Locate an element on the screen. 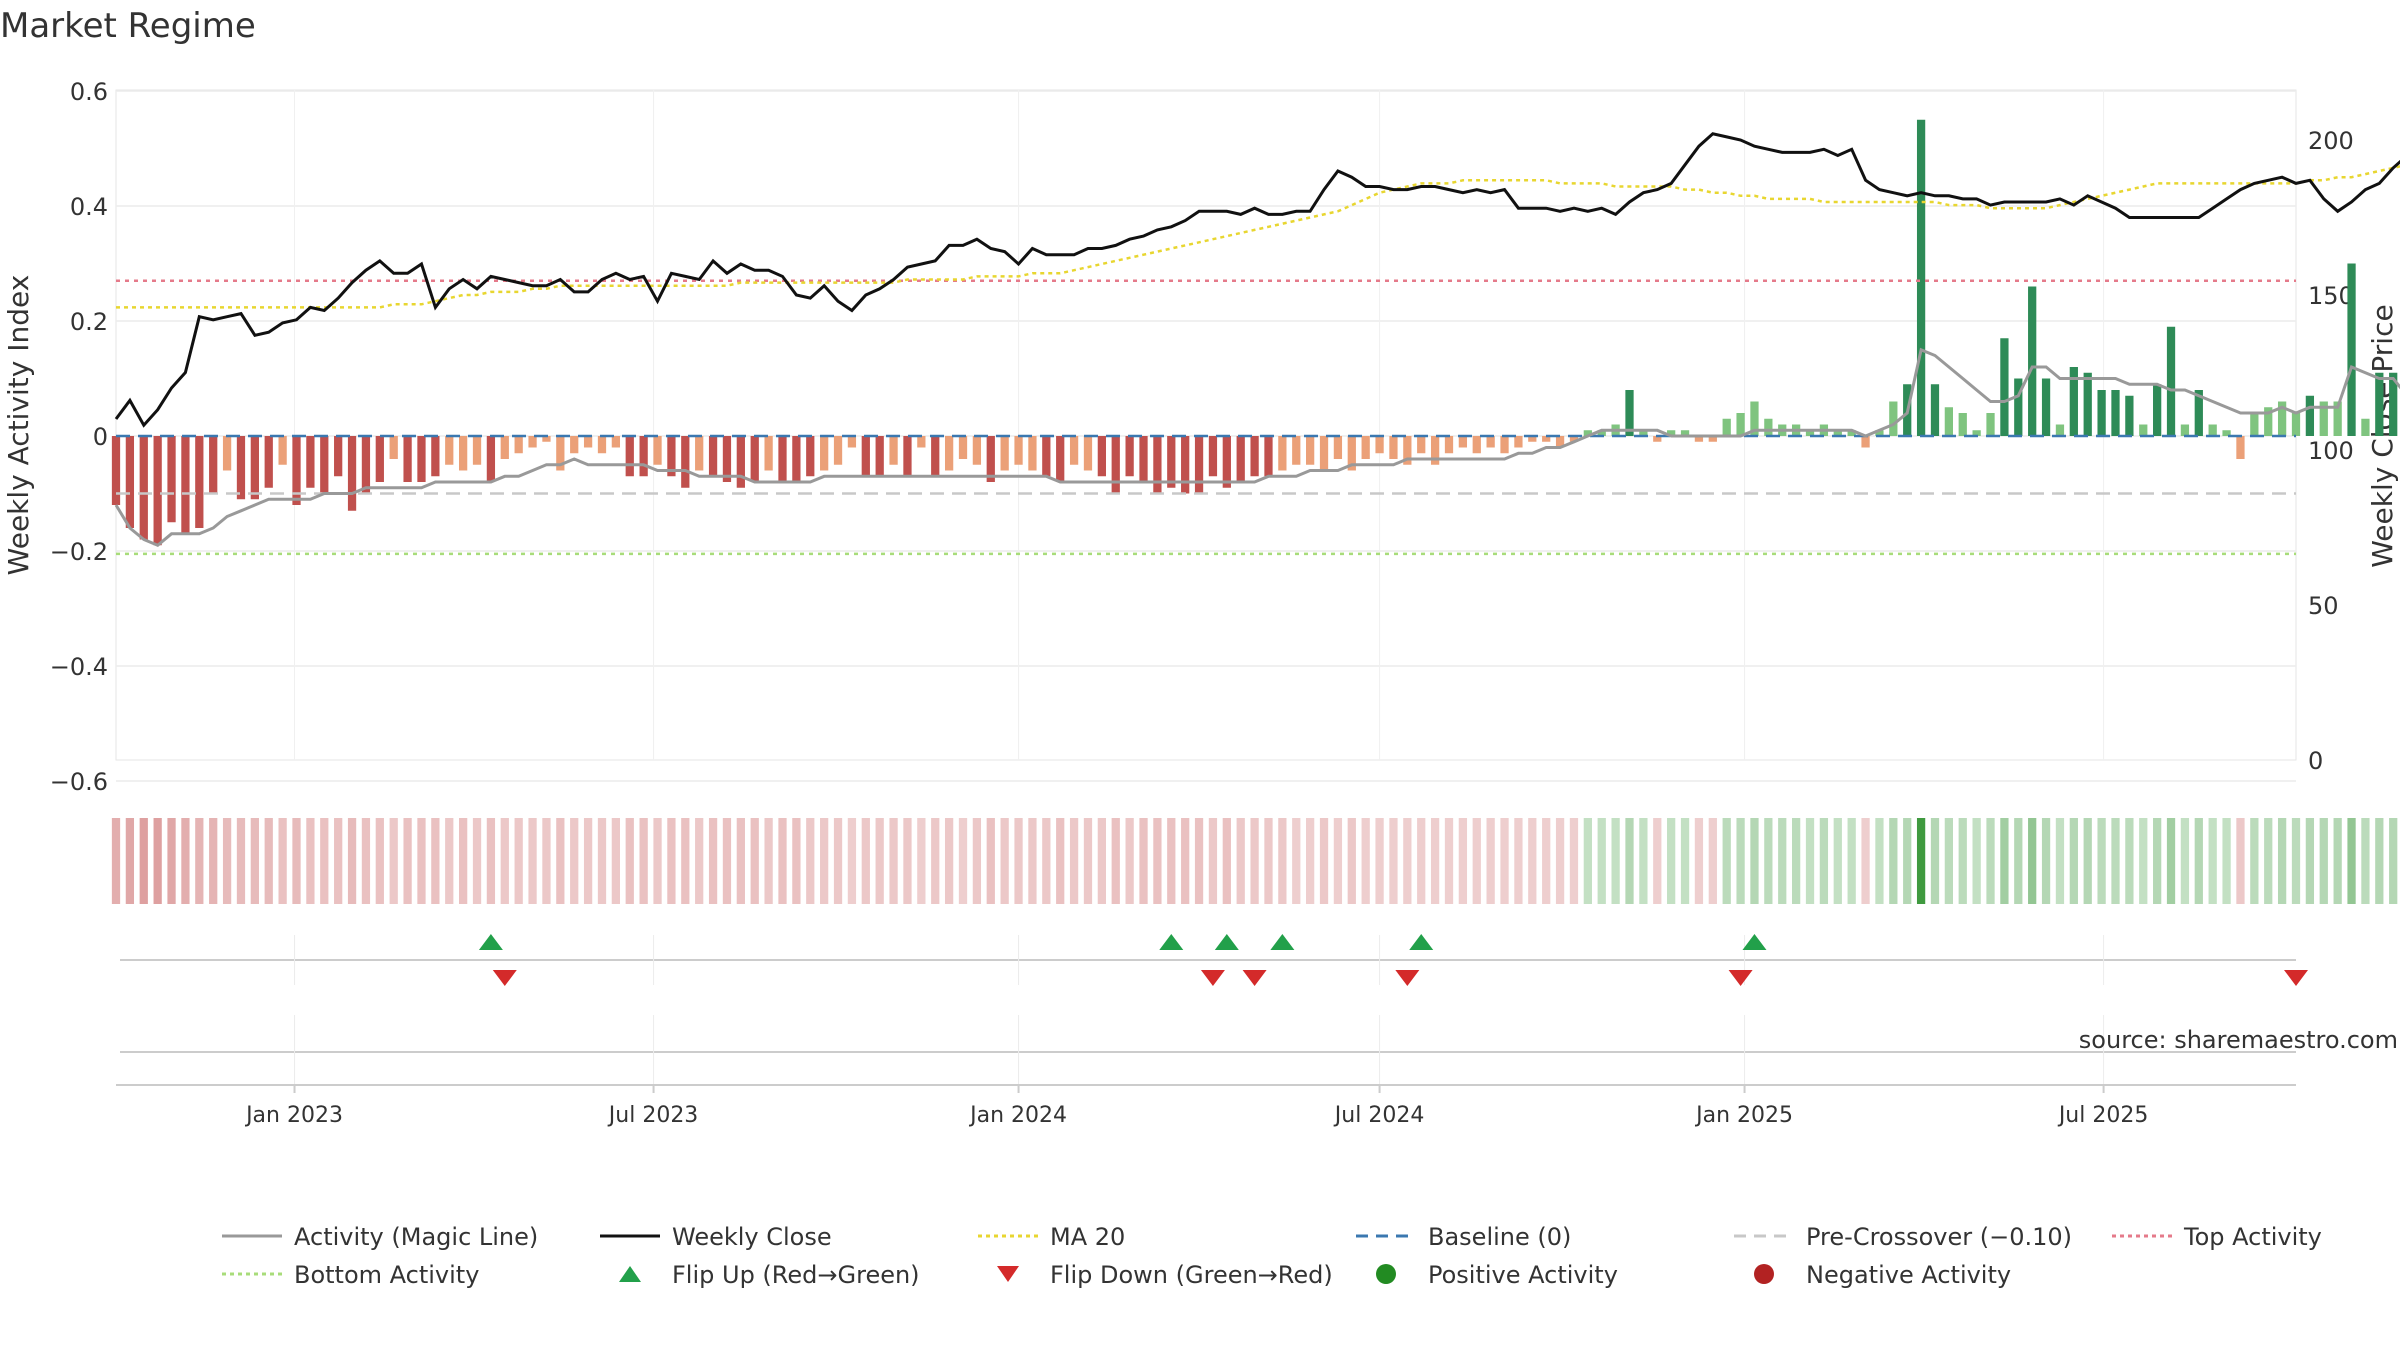 The image size is (2400, 1350). legend-item: Bottom Activity is located at coordinates (350, 1275).